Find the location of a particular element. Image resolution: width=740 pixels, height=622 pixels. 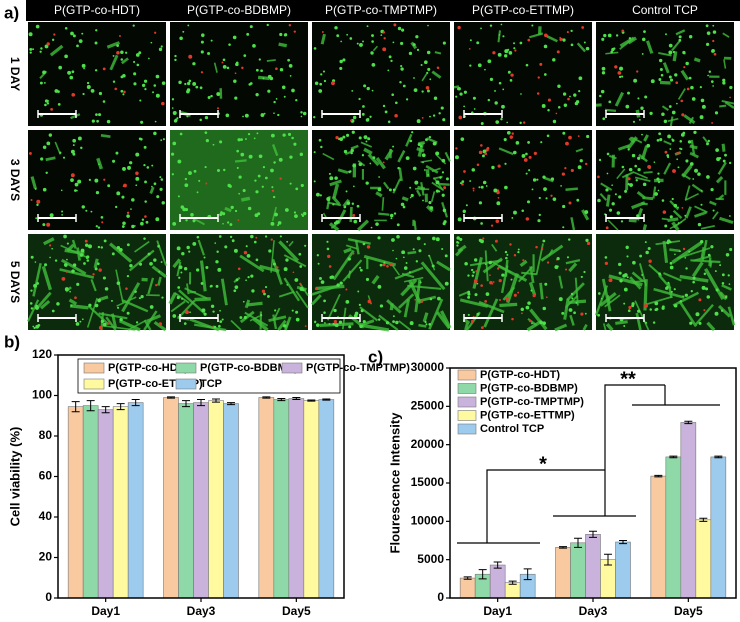

y-tick-label: 60 is located at coordinates (46, 476).